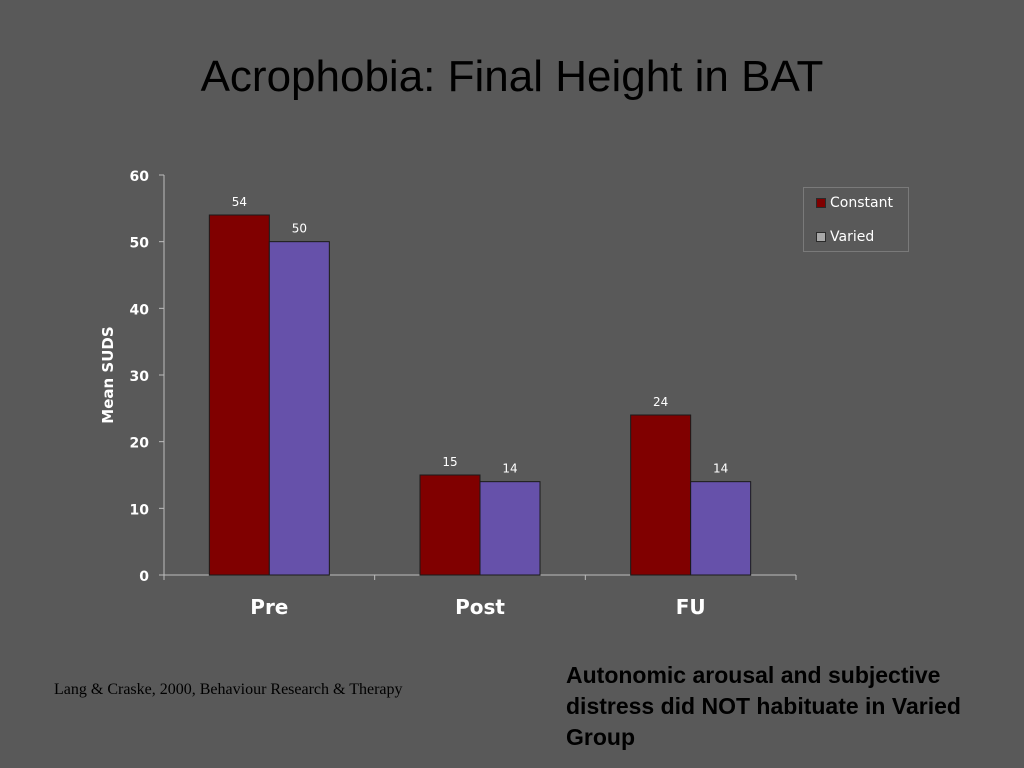  What do you see at coordinates (480, 607) in the screenshot?
I see `category-label: Post` at bounding box center [480, 607].